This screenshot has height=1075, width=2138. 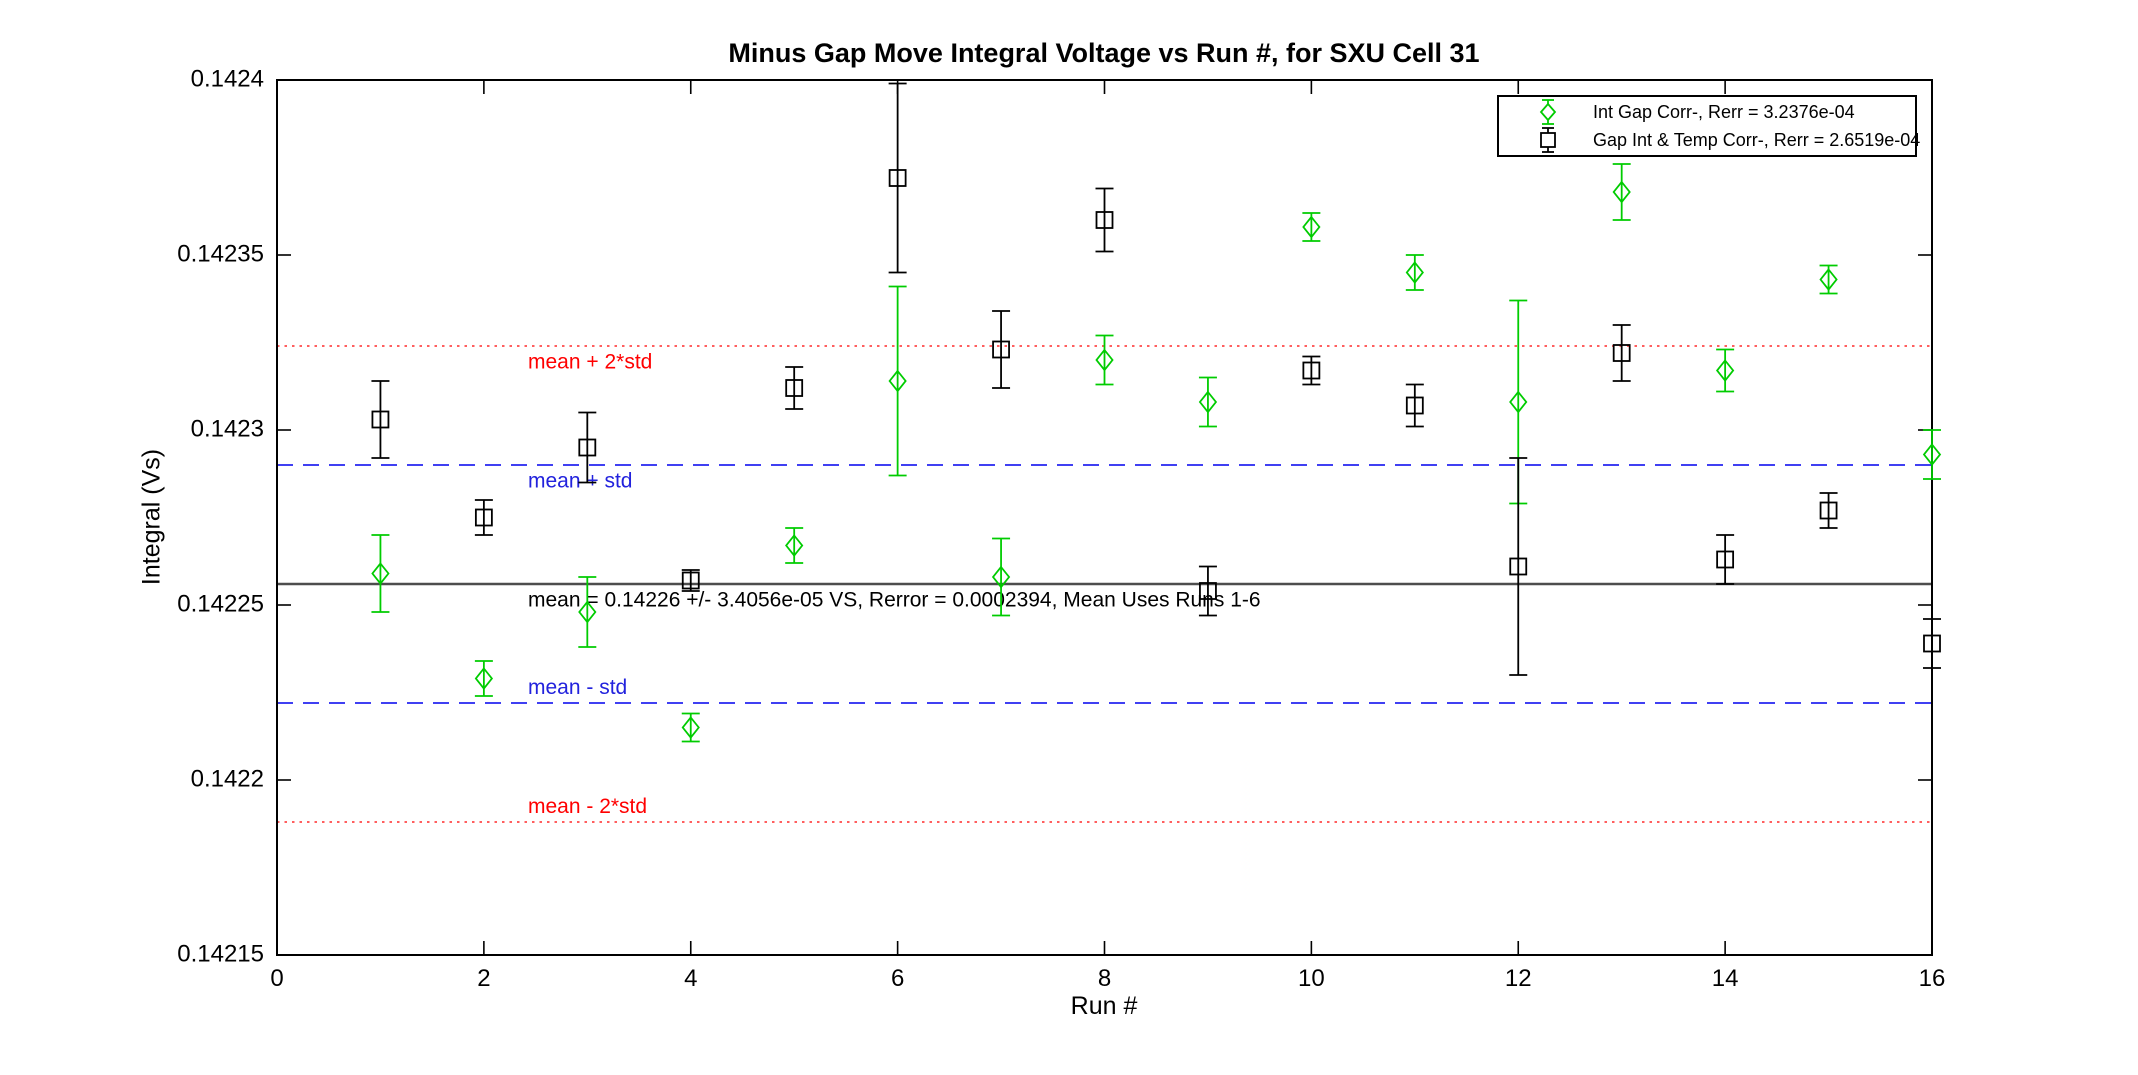 What do you see at coordinates (577, 687) in the screenshot?
I see `reference-line-label: mean - std` at bounding box center [577, 687].